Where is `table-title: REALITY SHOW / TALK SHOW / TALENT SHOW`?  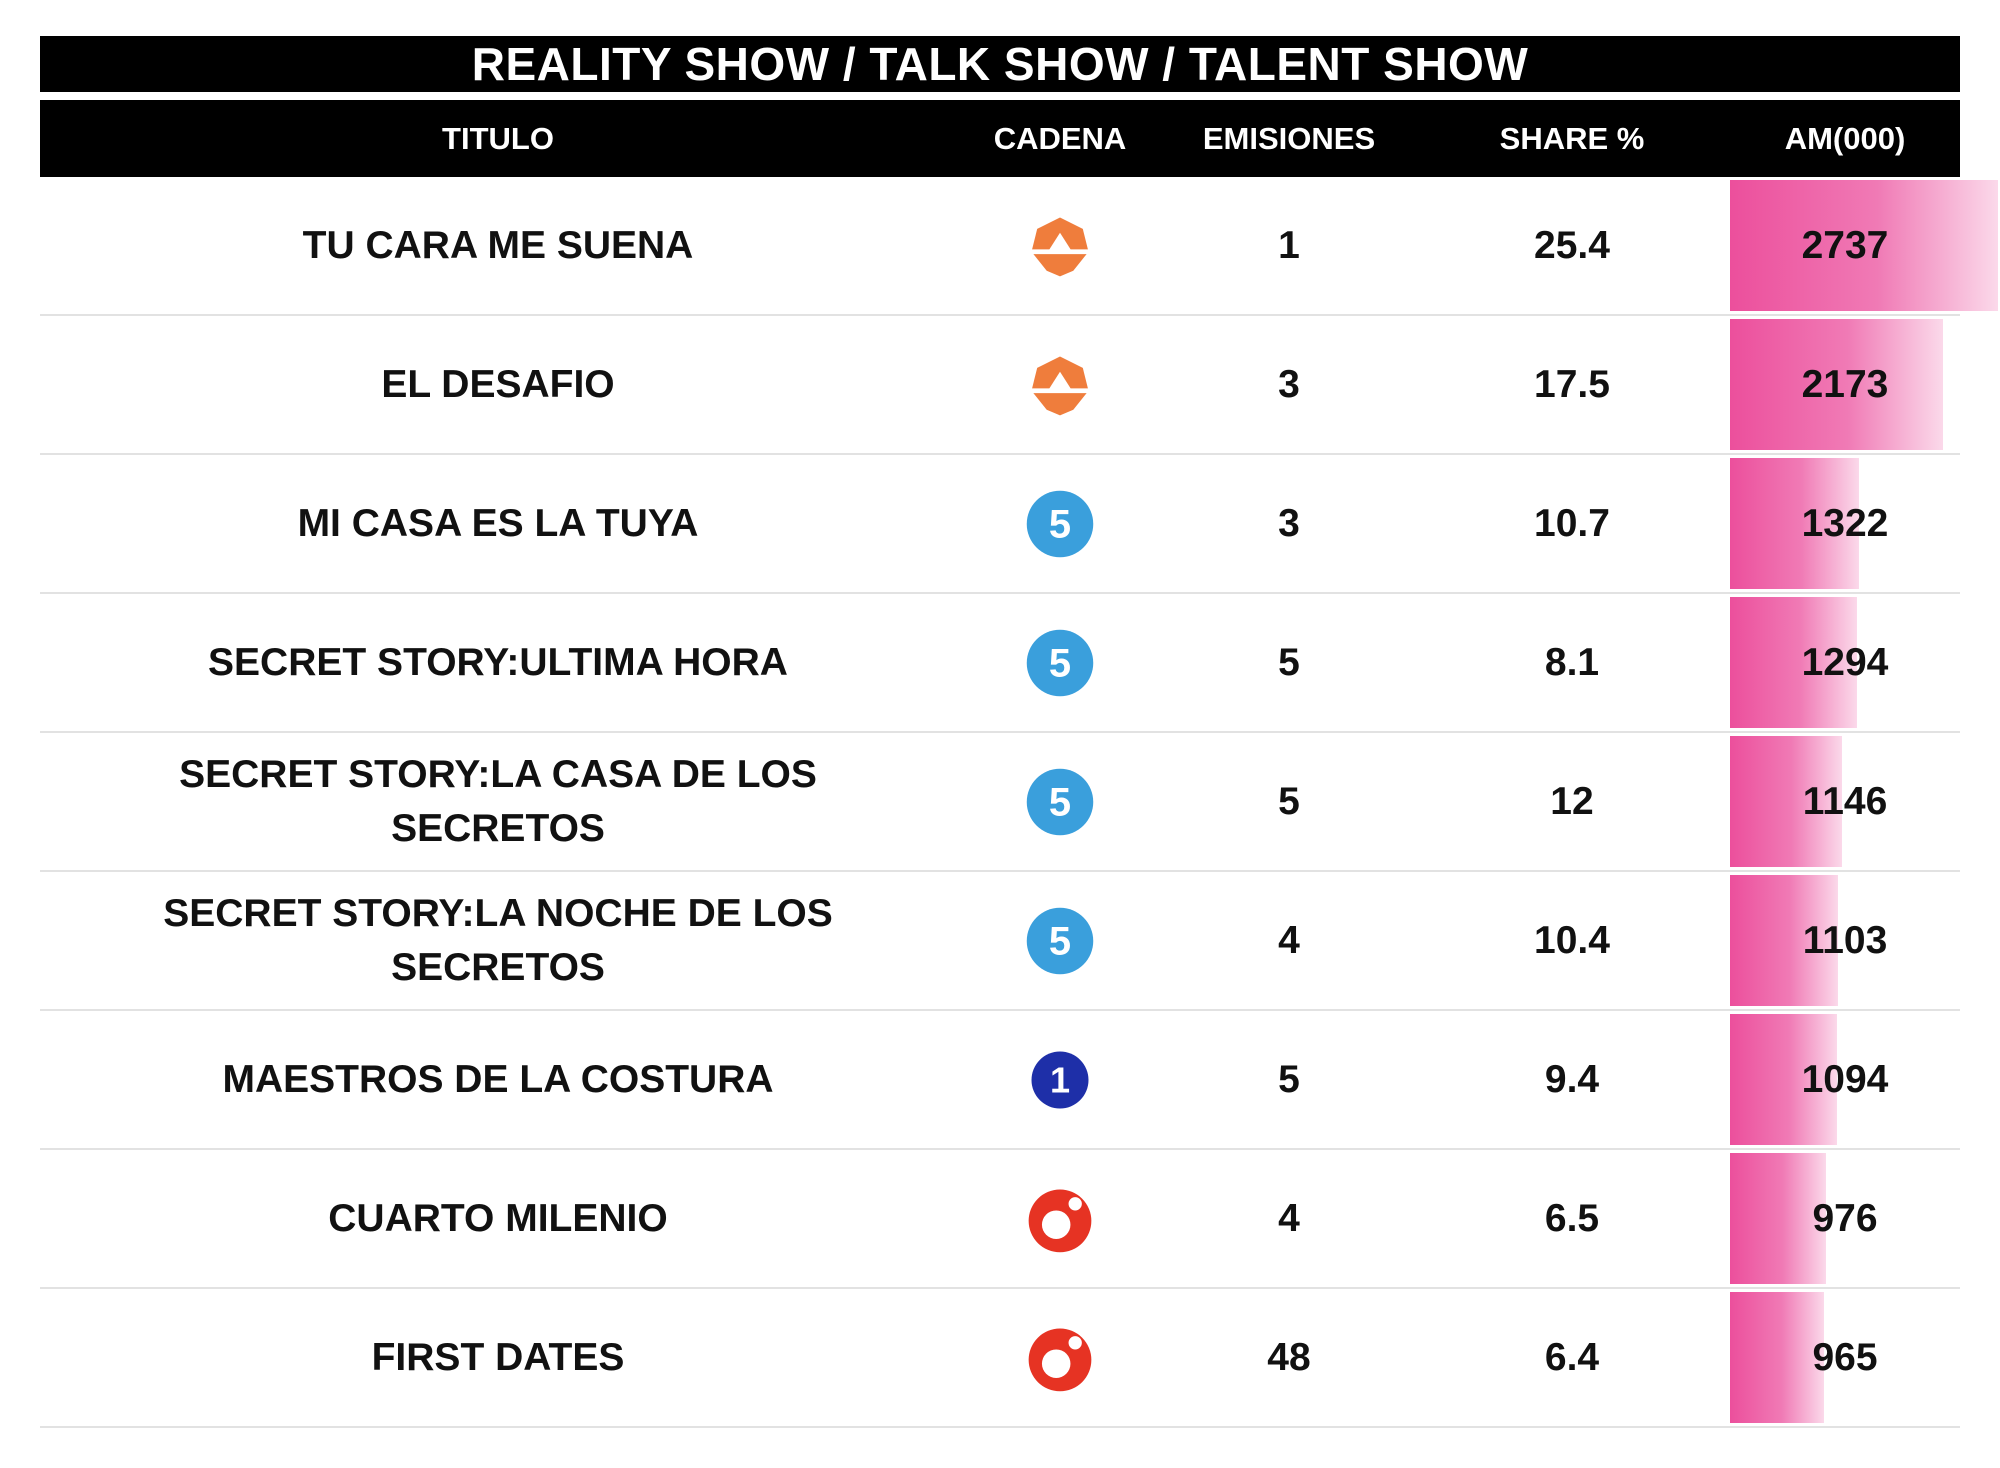 table-title: REALITY SHOW / TALK SHOW / TALENT SHOW is located at coordinates (1000, 64).